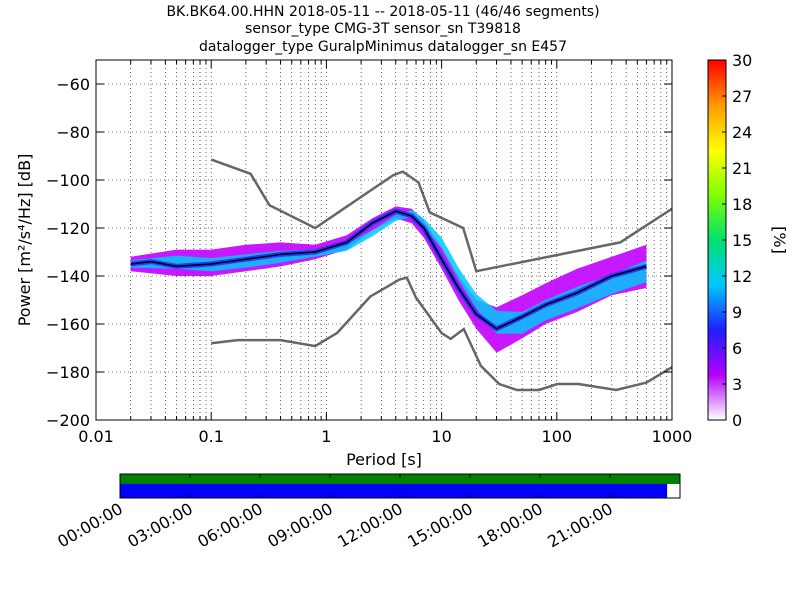 The image size is (800, 604). What do you see at coordinates (326, 436) in the screenshot?
I see `x-tick-label: 1` at bounding box center [326, 436].